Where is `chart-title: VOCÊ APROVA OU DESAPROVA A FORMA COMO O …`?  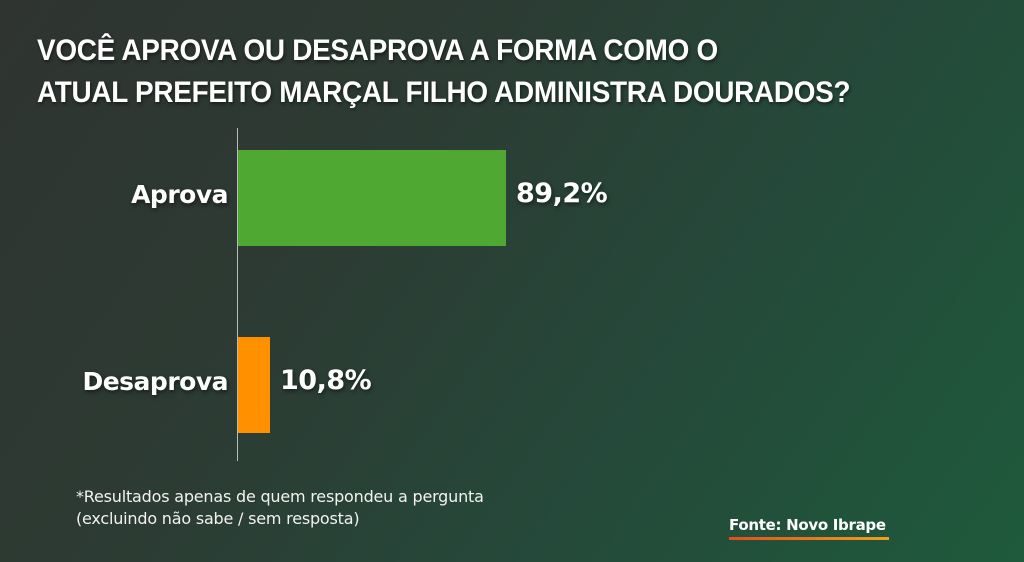
chart-title: VOCÊ APROVA OU DESAPROVA A FORMA COMO O … is located at coordinates (444, 72).